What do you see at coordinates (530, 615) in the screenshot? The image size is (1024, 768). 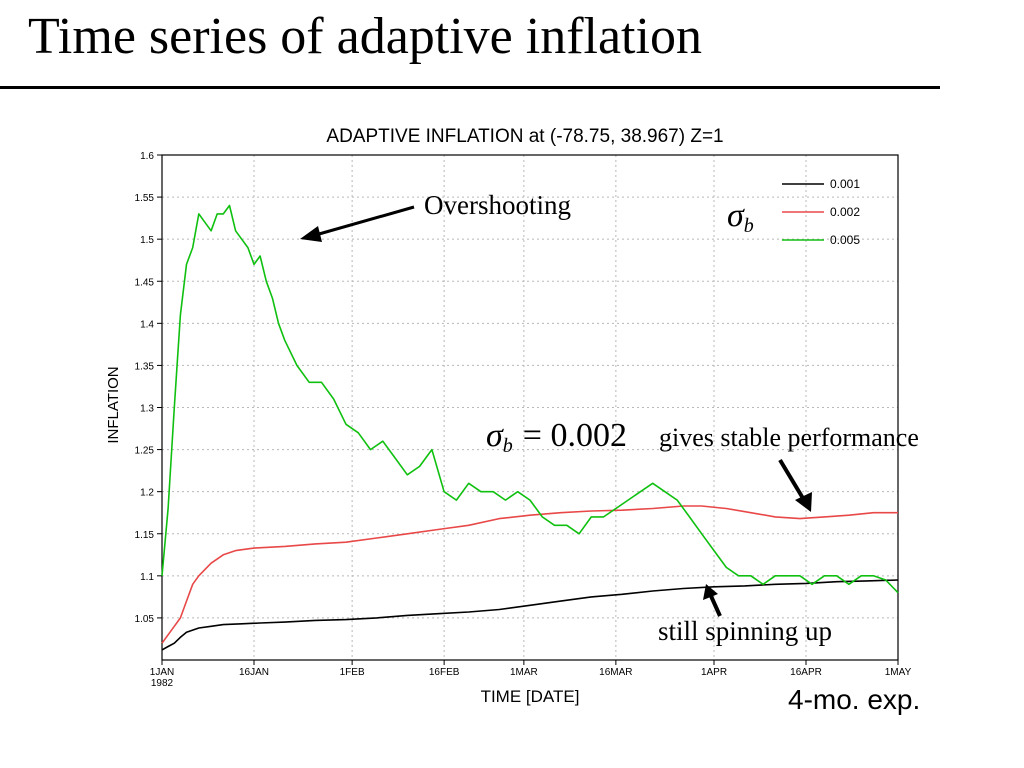 I see `series-line-0.001` at bounding box center [530, 615].